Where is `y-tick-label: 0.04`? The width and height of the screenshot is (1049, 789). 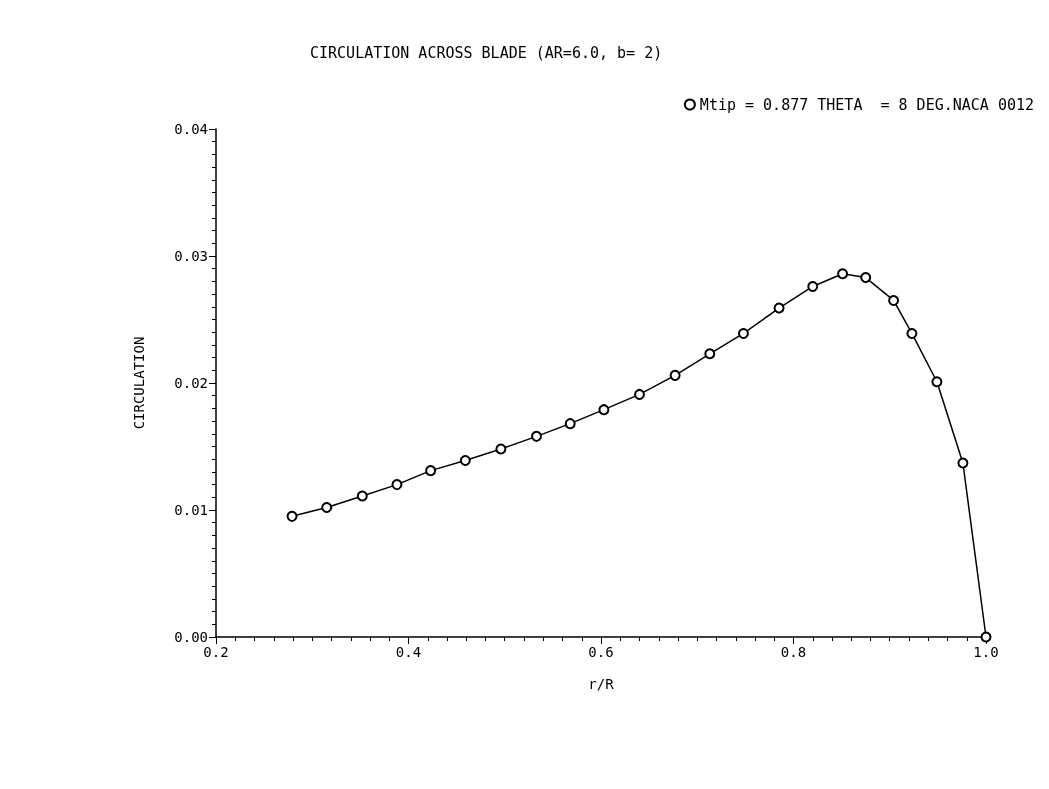 y-tick-label: 0.04 is located at coordinates (191, 129).